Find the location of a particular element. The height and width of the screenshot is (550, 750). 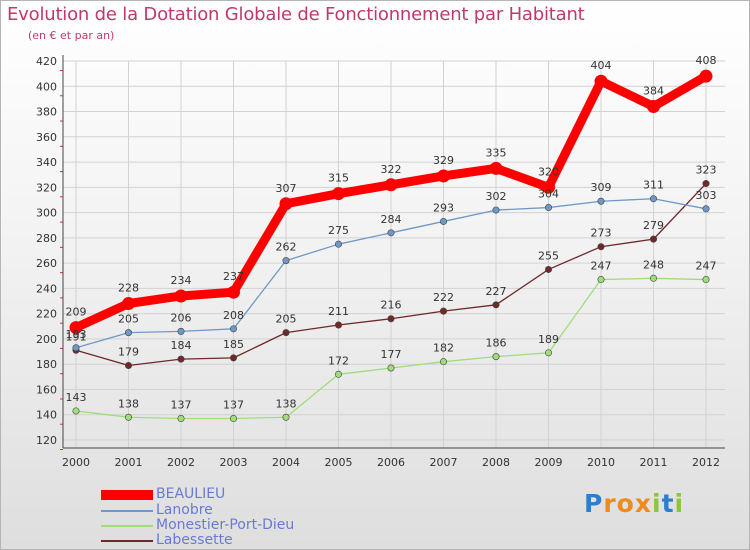

data-label-beaulieu: 228 is located at coordinates (128, 288).